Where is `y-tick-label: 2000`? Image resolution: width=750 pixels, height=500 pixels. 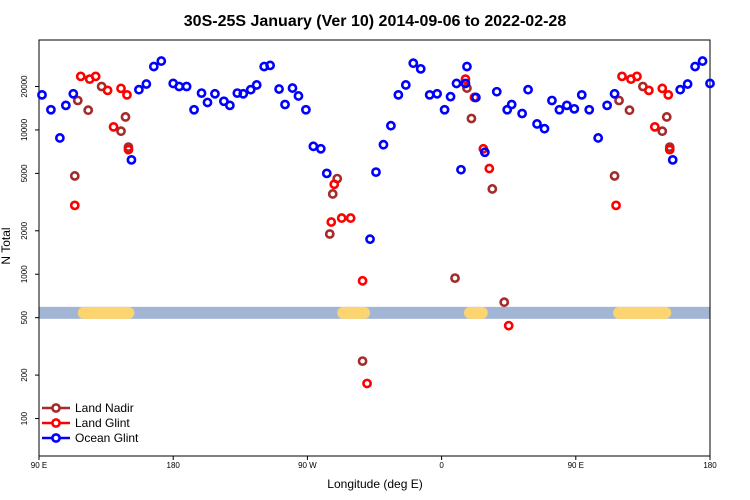
y-tick-label: 2000 is located at coordinates (24, 230).